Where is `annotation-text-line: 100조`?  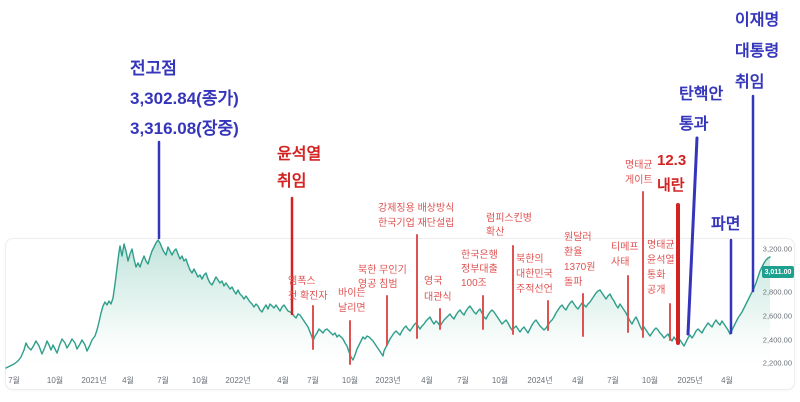
annotation-text-line: 100조 is located at coordinates (474, 283).